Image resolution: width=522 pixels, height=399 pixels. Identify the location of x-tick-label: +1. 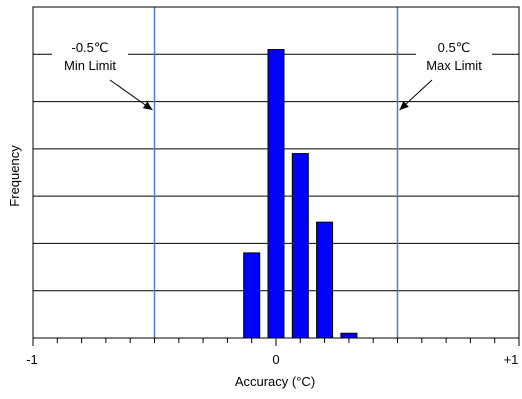
(511, 359).